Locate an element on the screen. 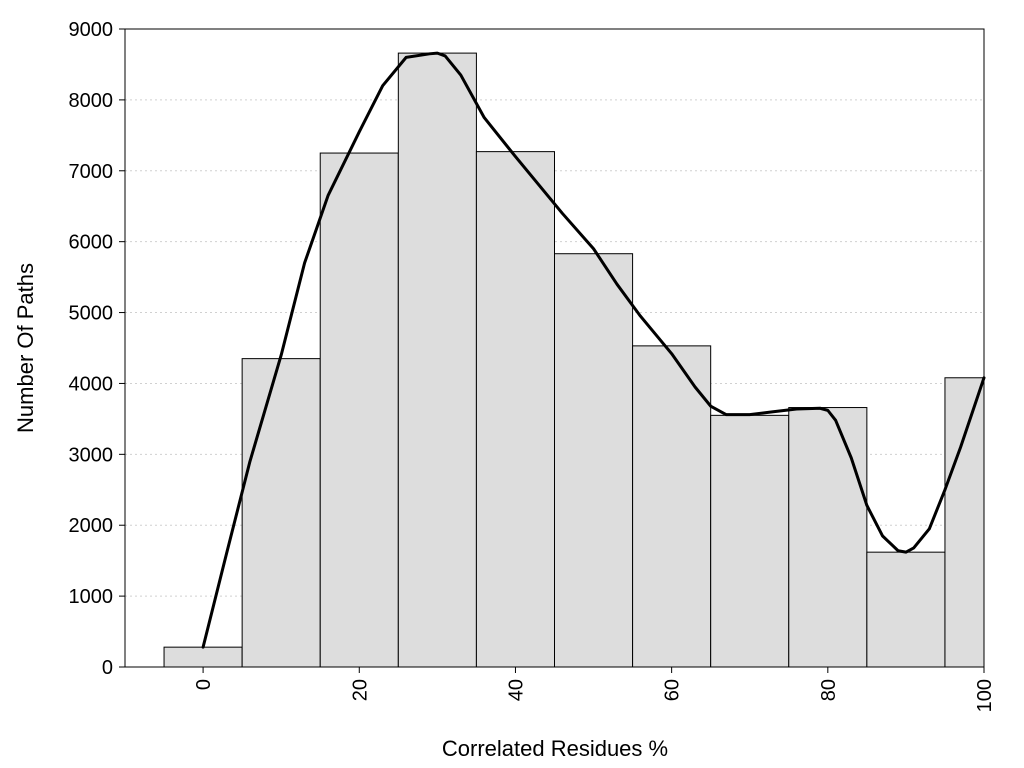  y-tick-label-6000: 6000 is located at coordinates (91, 243).